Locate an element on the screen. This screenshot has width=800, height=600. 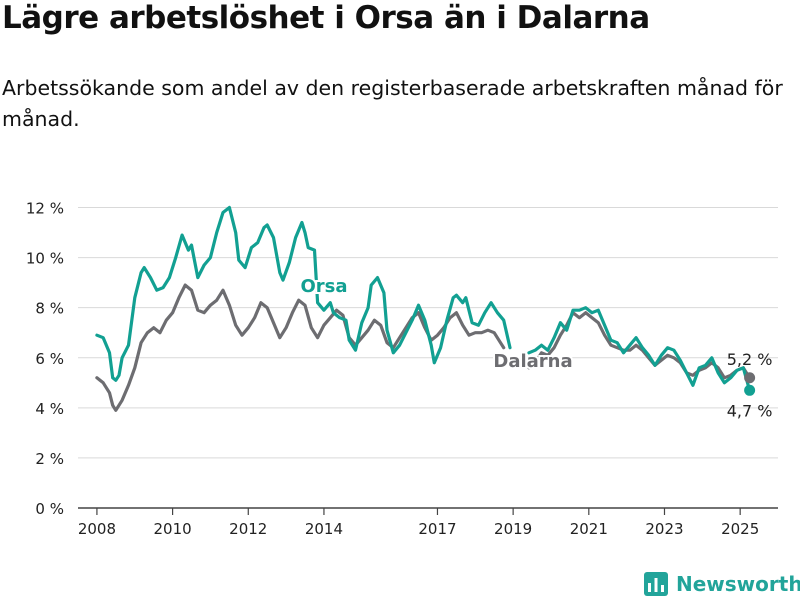
y-tick-label: 6 % is located at coordinates (49, 359).